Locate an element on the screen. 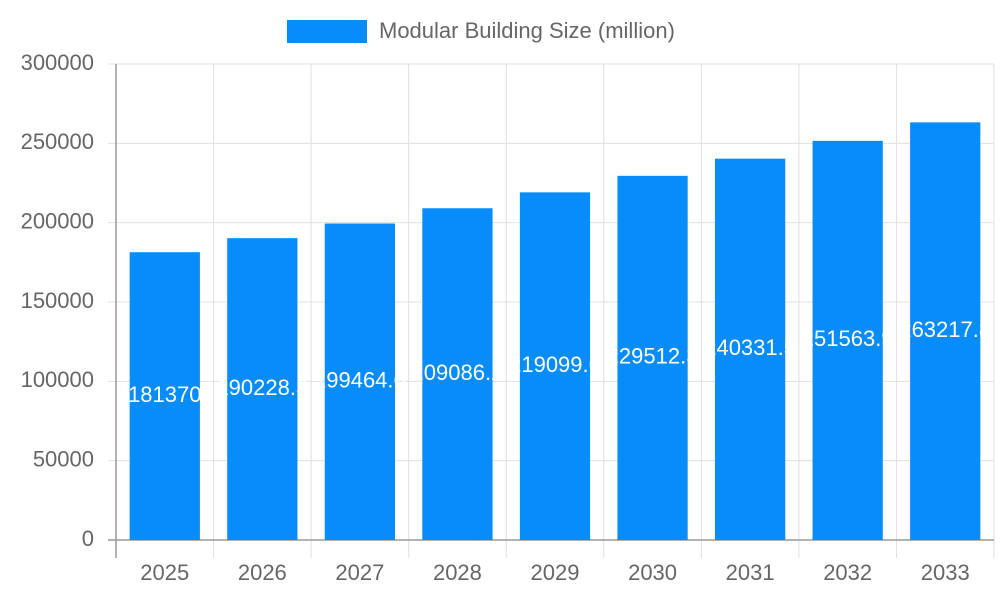 Image resolution: width=1000 pixels, height=600 pixels. y-tick-label: 100000 is located at coordinates (57, 379).